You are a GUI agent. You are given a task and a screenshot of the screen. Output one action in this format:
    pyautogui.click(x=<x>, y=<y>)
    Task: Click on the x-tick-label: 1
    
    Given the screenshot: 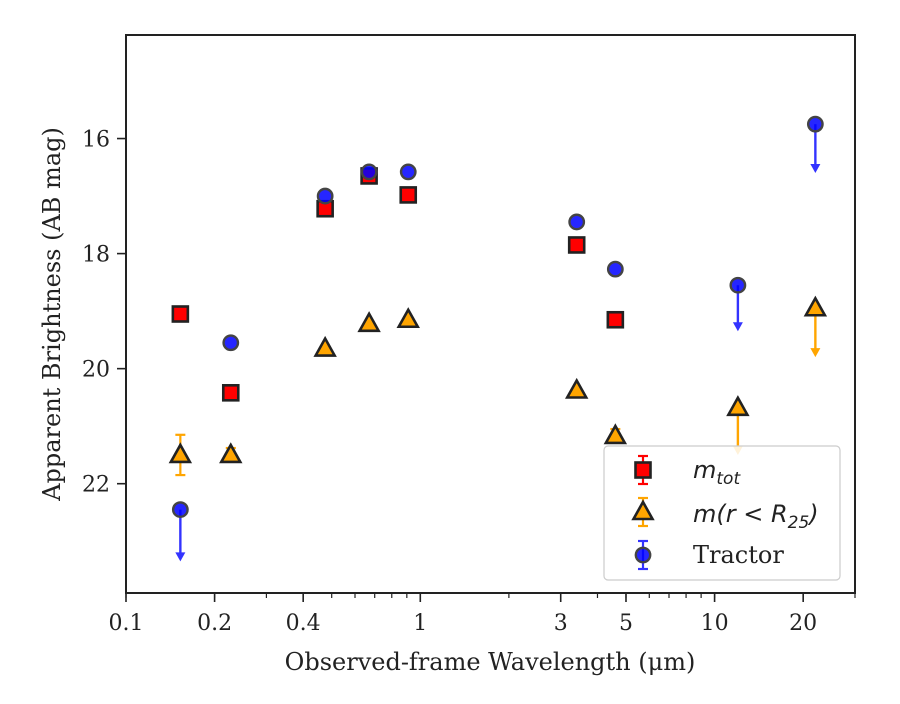 What is the action you would take?
    pyautogui.click(x=420, y=623)
    